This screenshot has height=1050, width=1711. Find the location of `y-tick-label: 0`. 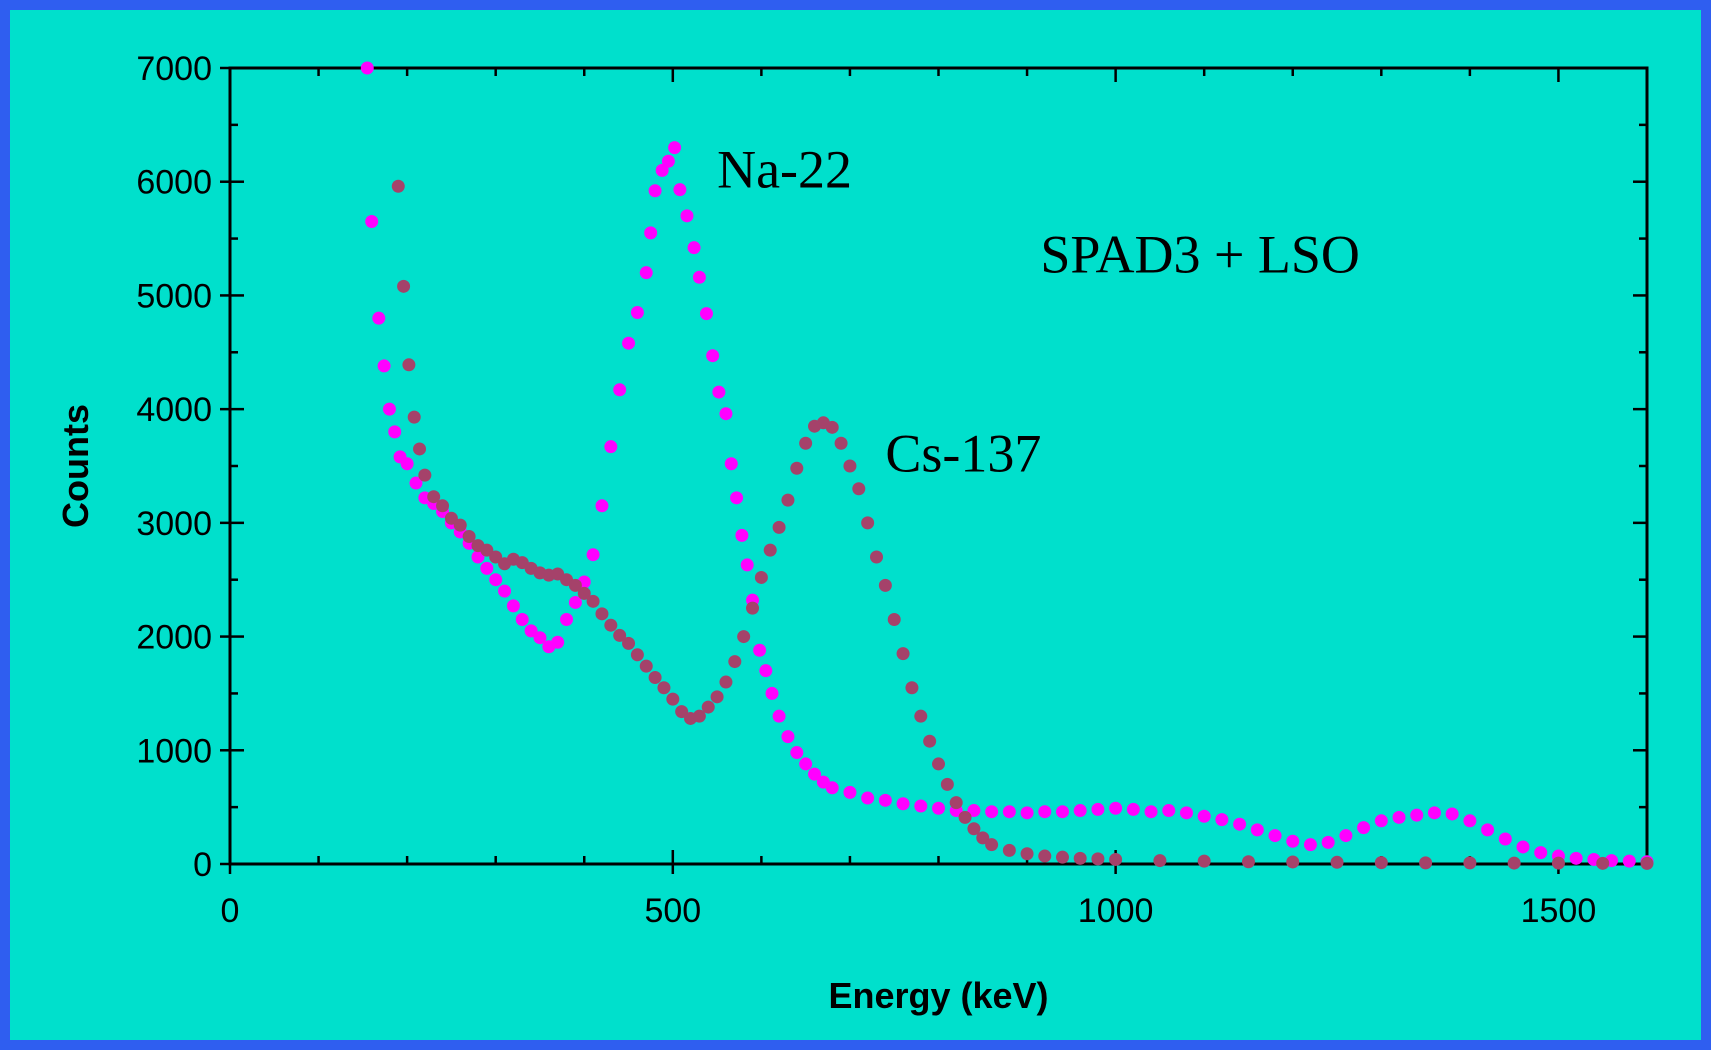

y-tick-label: 0 is located at coordinates (202, 865).